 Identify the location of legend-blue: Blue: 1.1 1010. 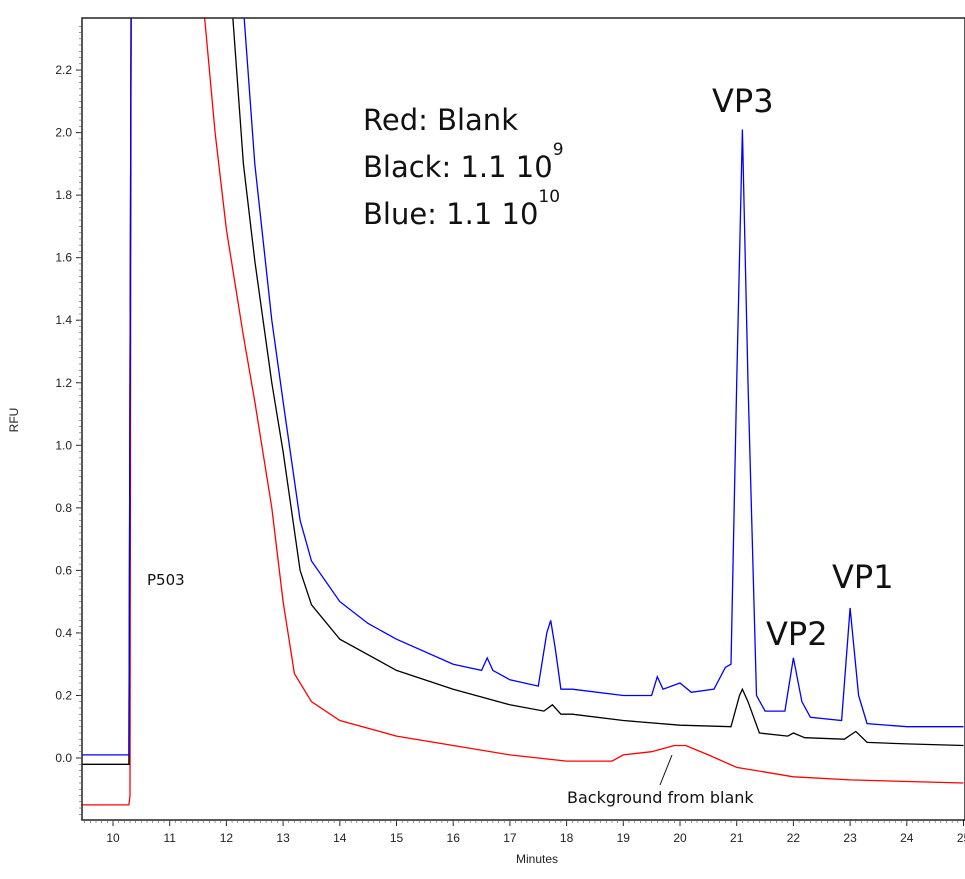
(461, 209).